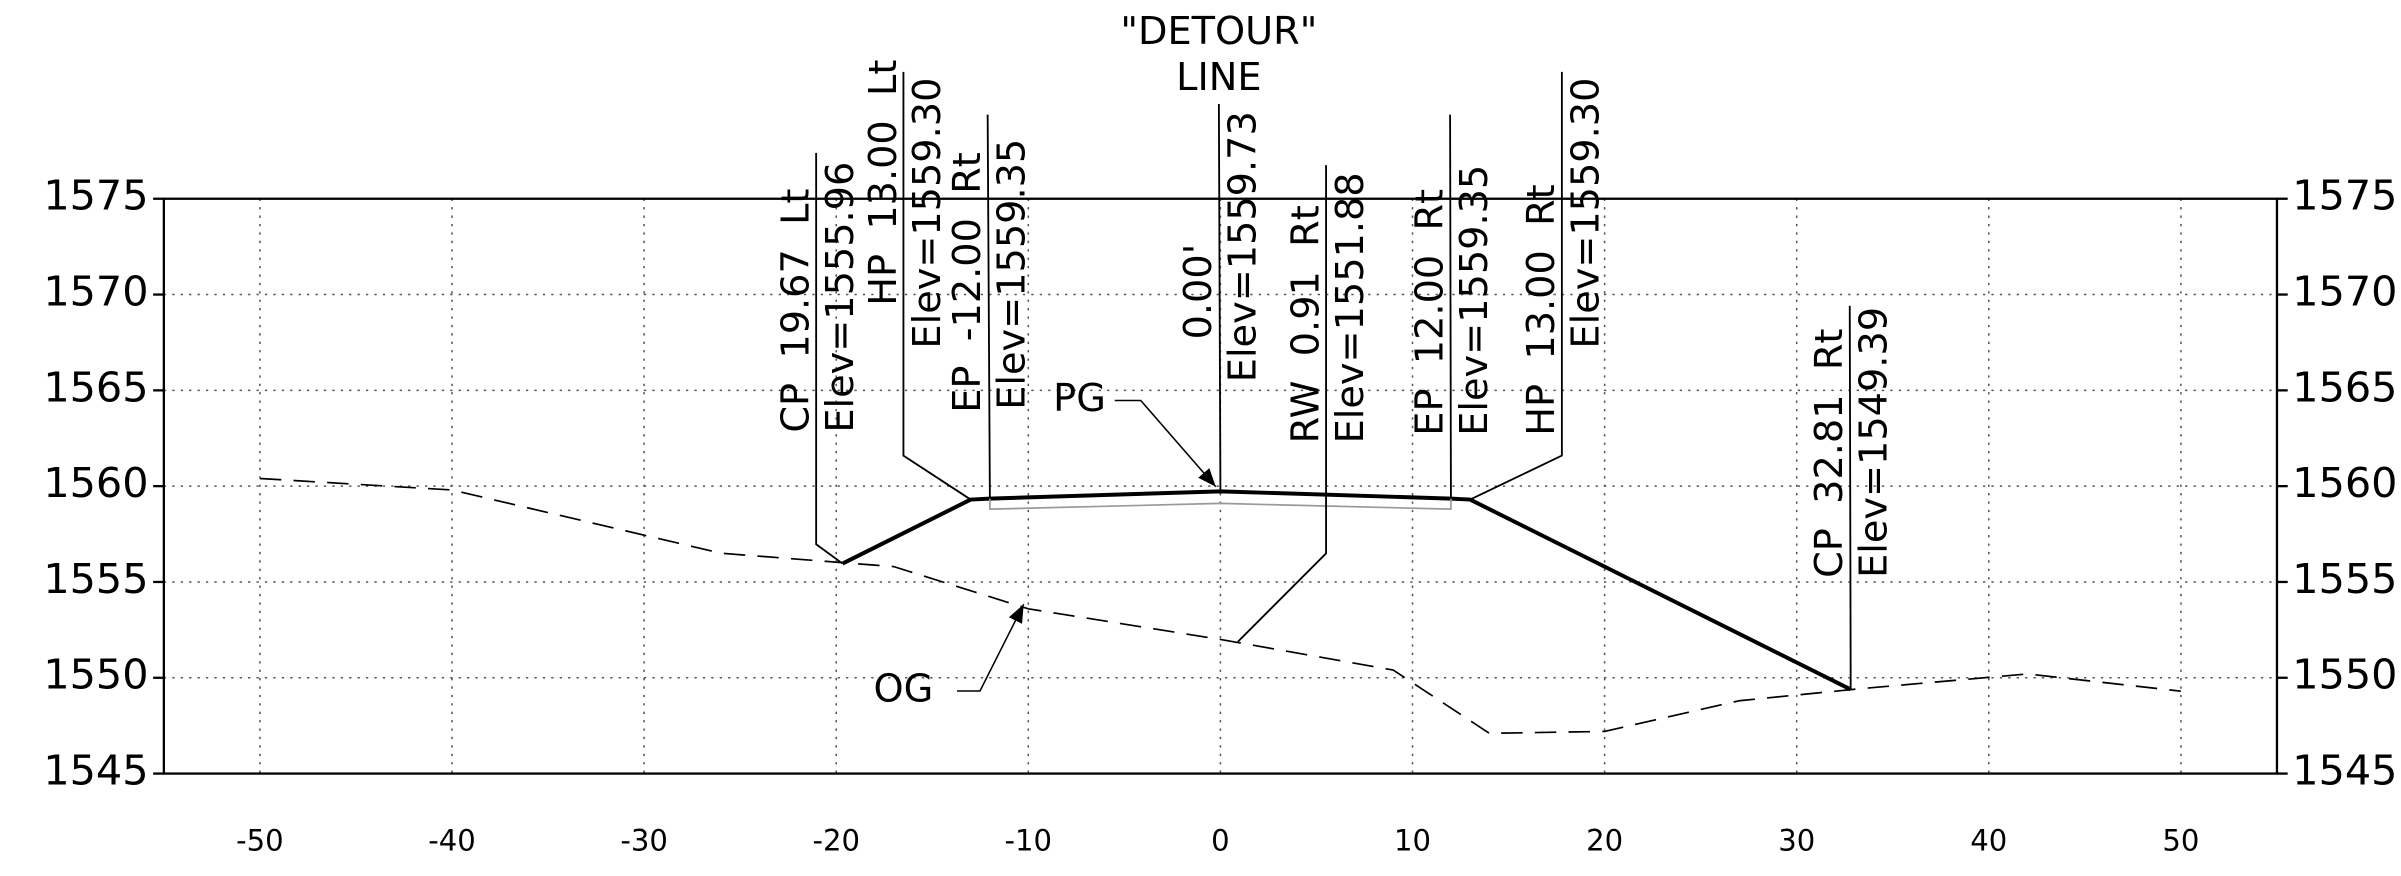  What do you see at coordinates (1796, 840) in the screenshot?
I see `x-tick-label: 30` at bounding box center [1796, 840].